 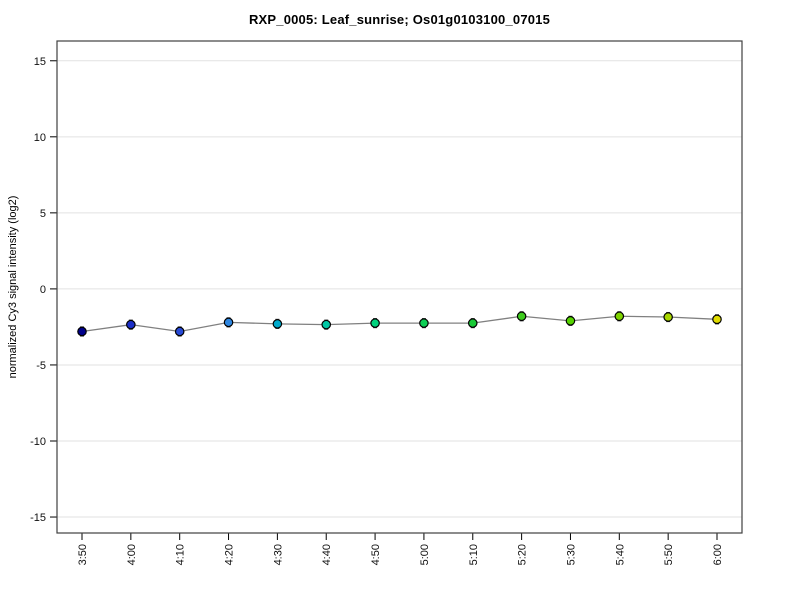 I want to click on y-tick-label: 15, so click(x=40, y=62).